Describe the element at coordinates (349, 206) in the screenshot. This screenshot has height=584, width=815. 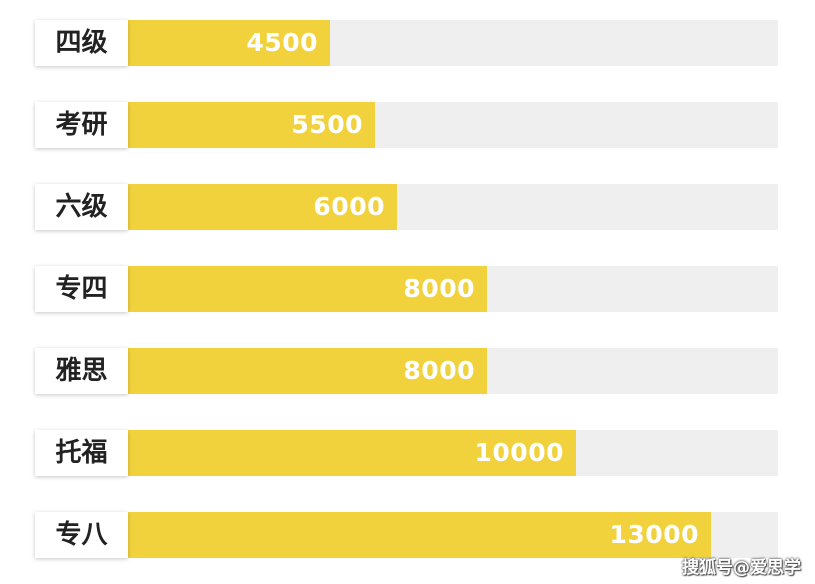
I see `bar-value-label: 6000` at that location.